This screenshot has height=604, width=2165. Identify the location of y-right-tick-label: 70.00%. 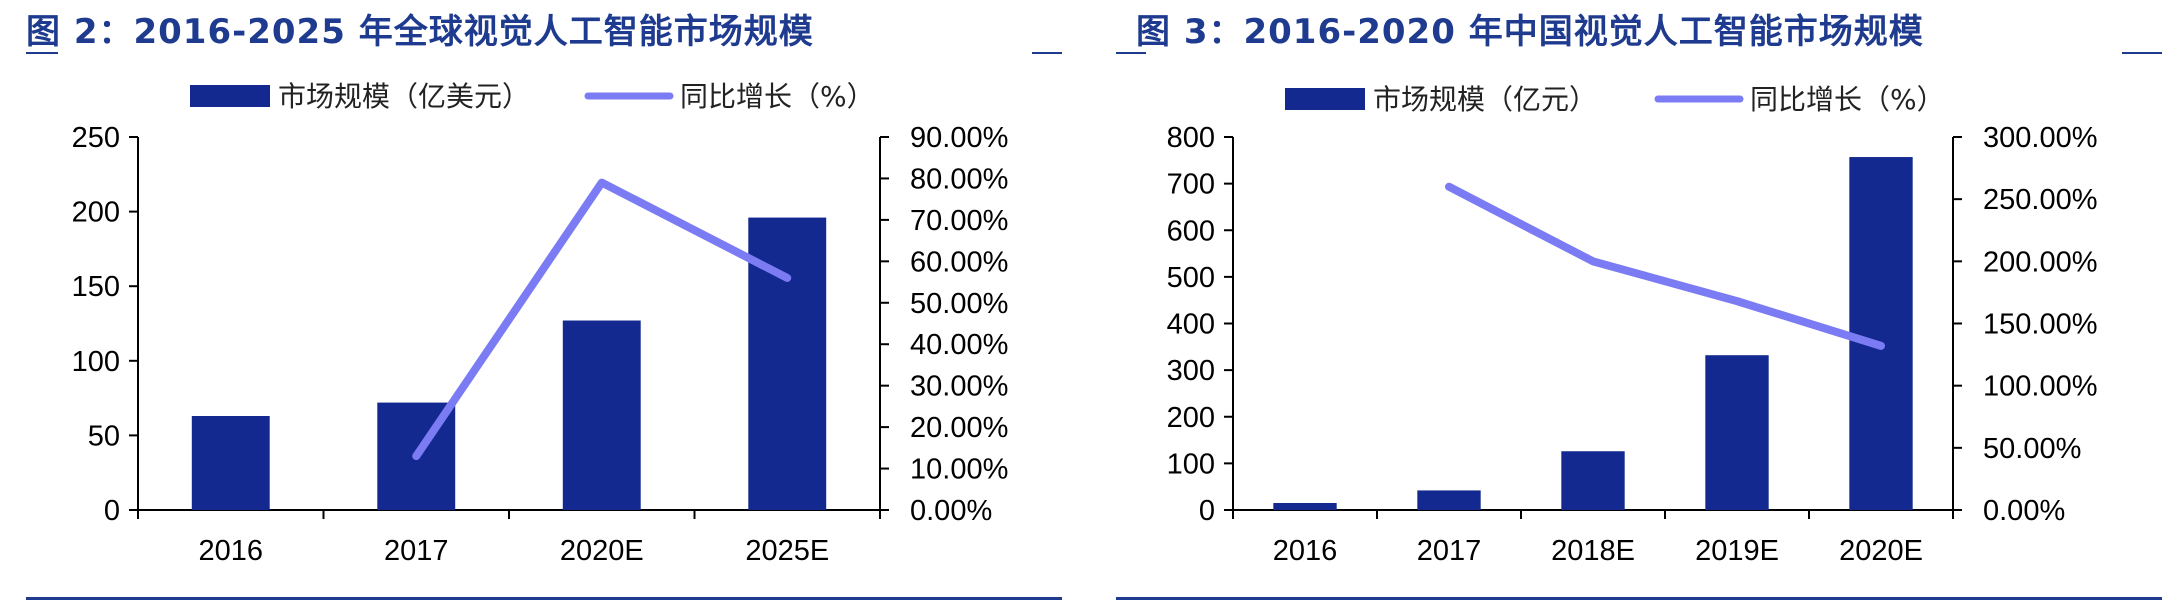
(959, 221).